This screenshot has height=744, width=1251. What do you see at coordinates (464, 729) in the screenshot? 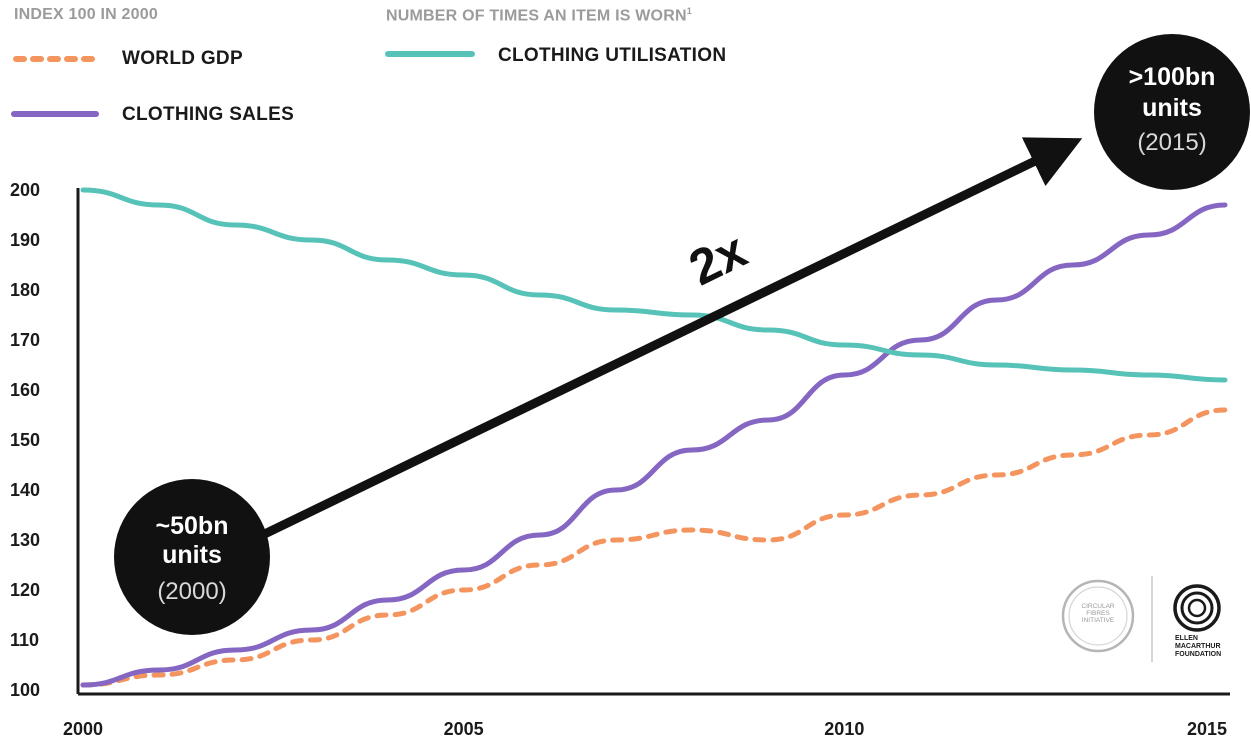
I see `x-tick-label: 2005` at bounding box center [464, 729].